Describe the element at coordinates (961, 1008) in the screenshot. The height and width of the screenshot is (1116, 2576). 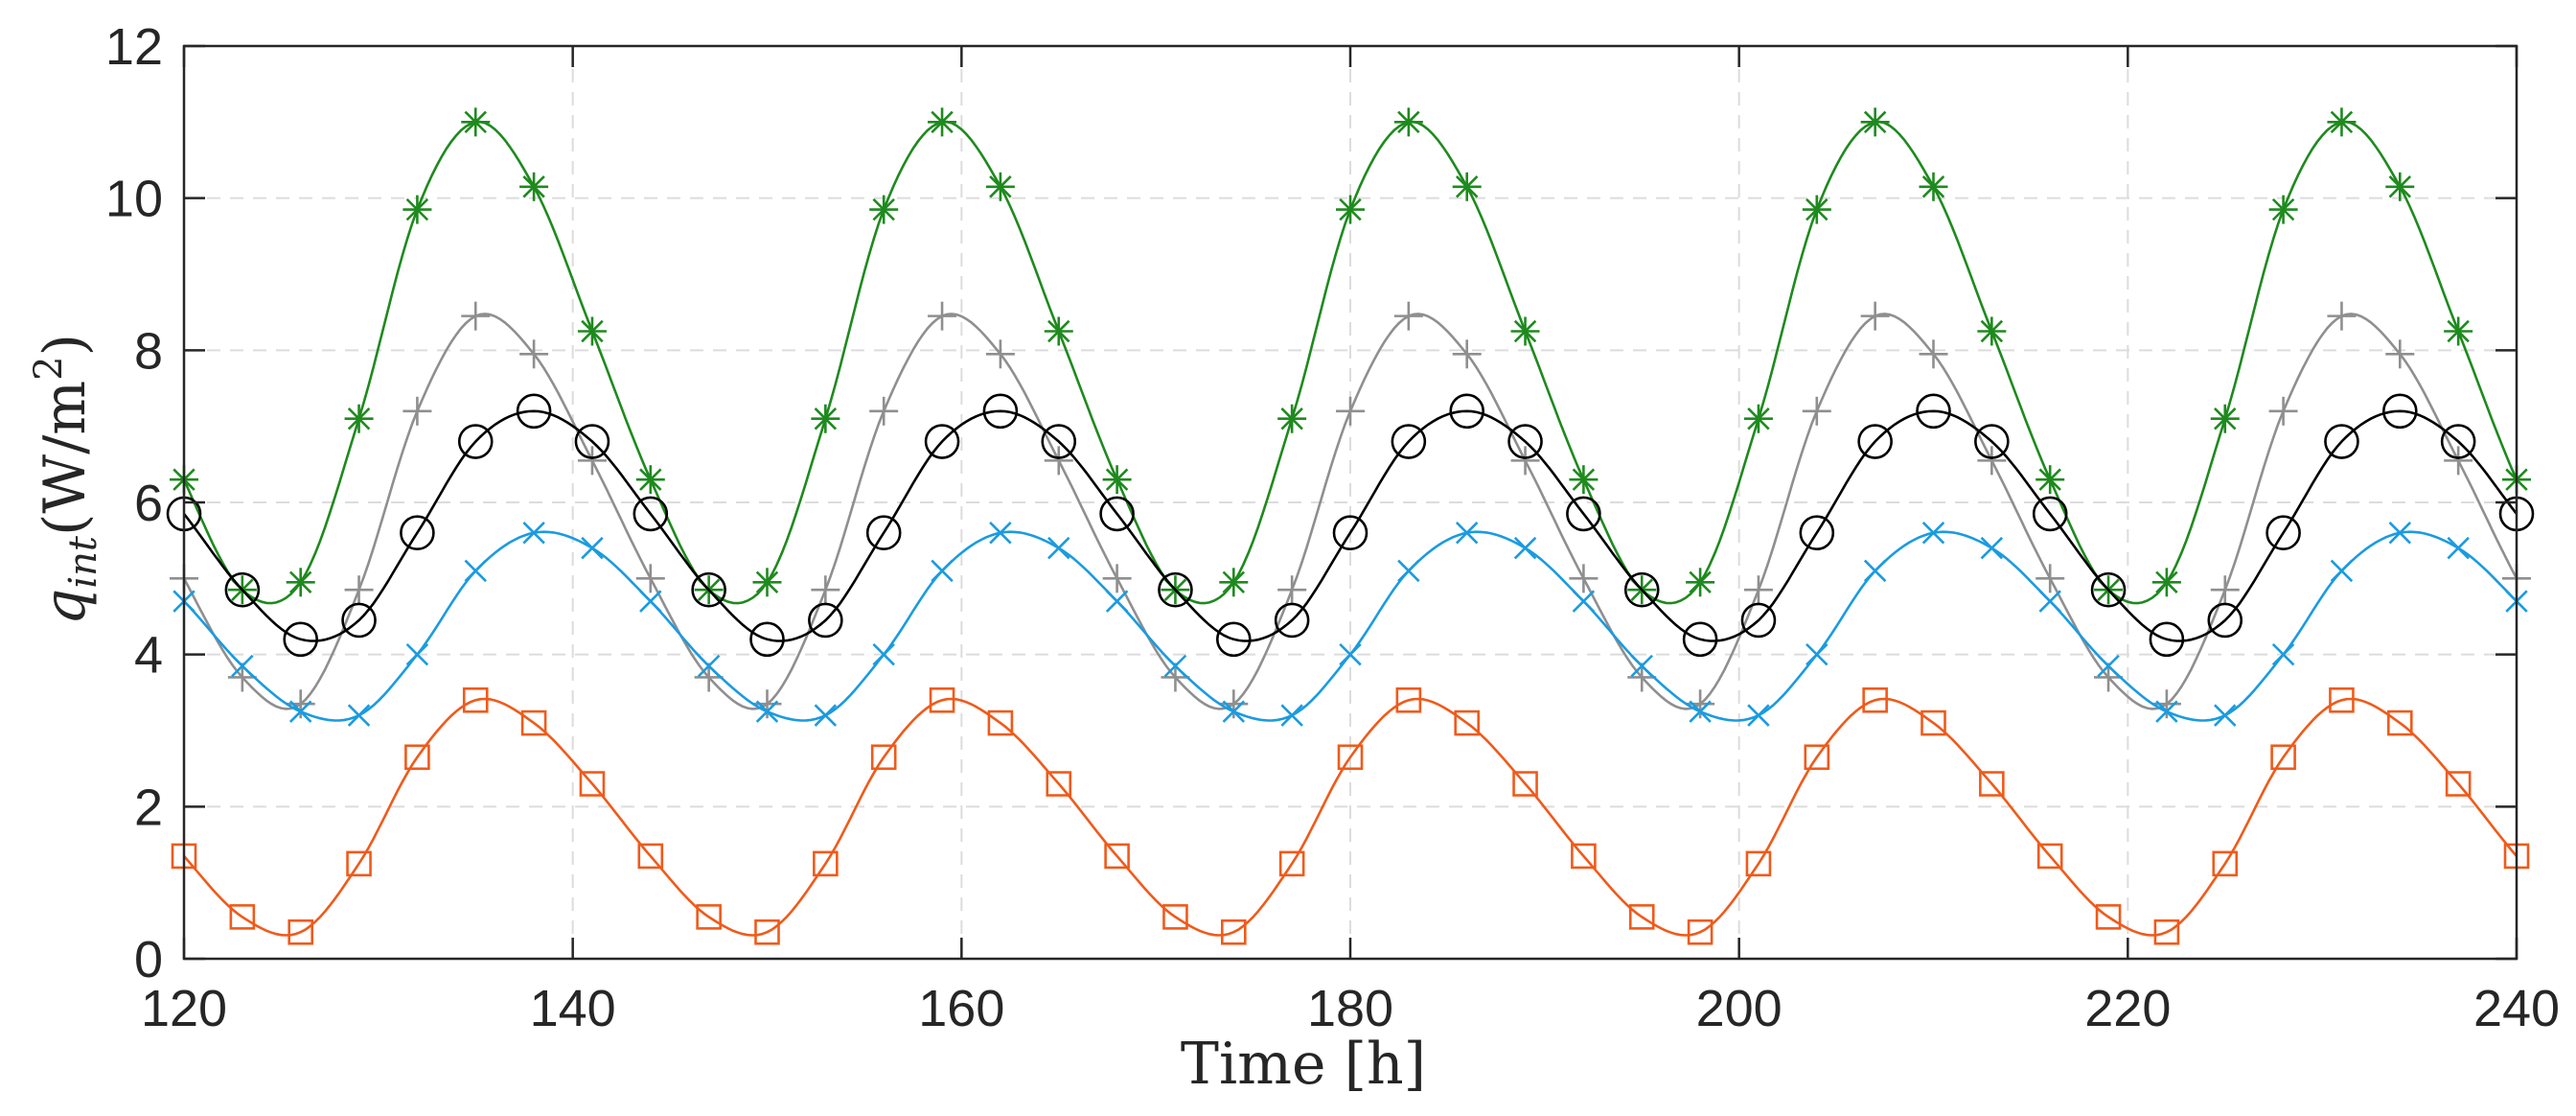
I see `x-tick-label: 160` at that location.